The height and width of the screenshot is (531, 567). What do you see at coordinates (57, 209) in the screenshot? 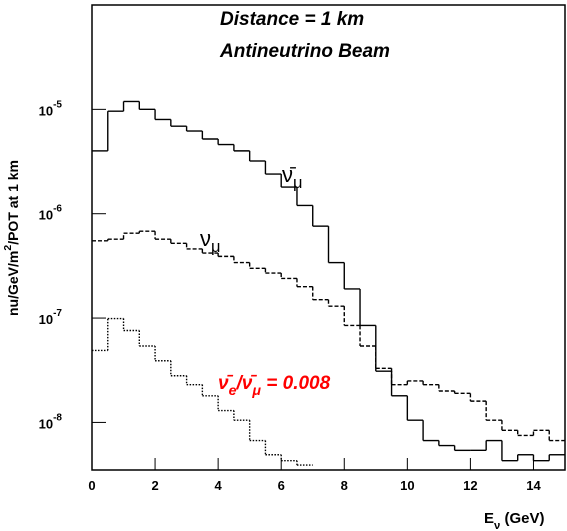
I see `tick-exponent: -6` at bounding box center [57, 209].